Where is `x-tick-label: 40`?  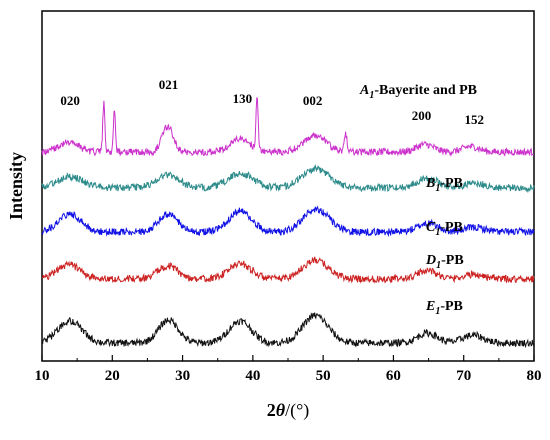
x-tick-label: 40 is located at coordinates (252, 376).